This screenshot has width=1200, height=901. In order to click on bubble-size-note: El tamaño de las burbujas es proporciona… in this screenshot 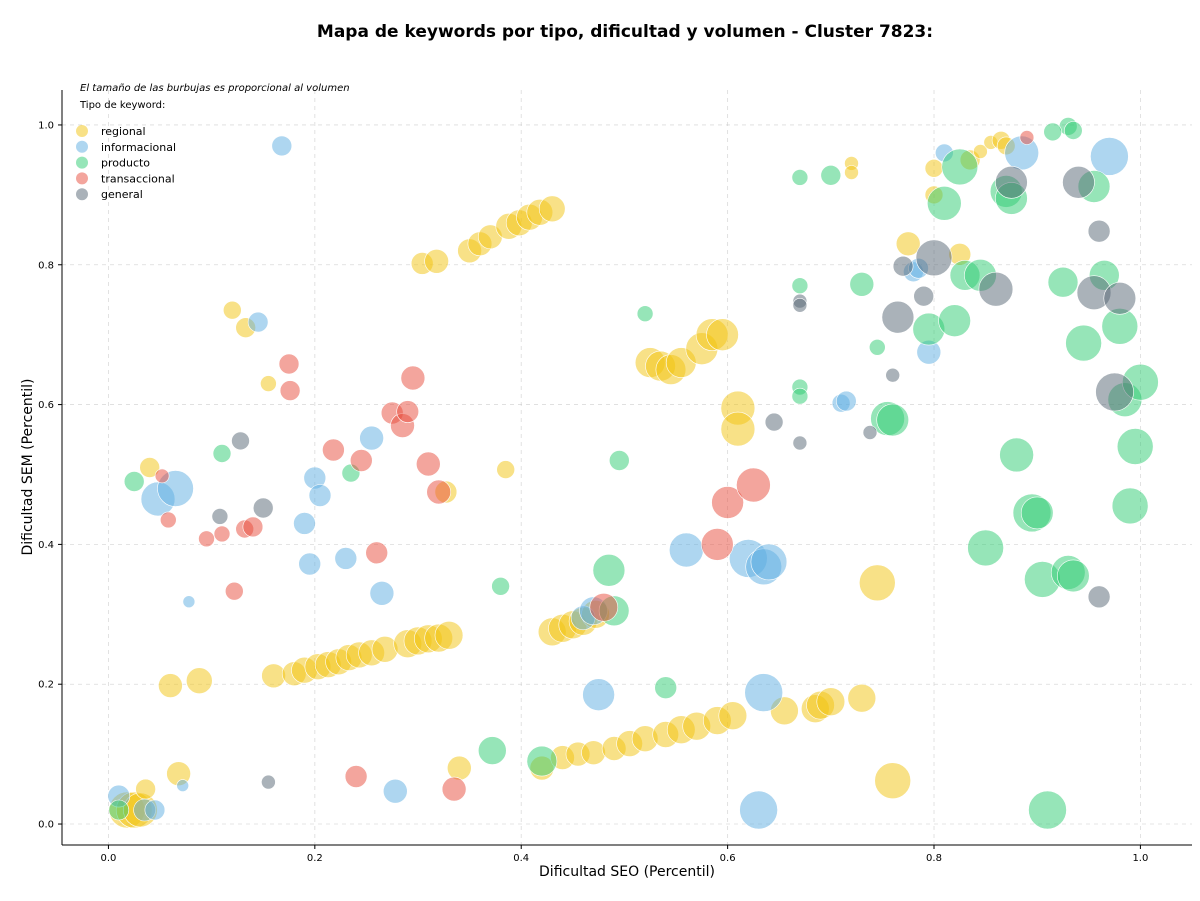, I will do `click(215, 88)`.